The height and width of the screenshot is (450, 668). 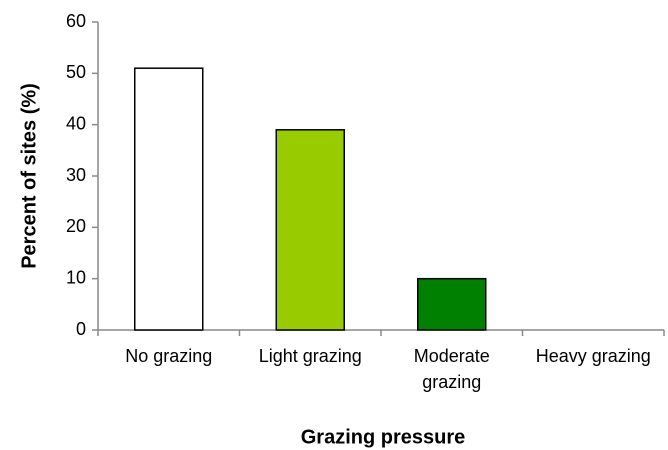 I want to click on x-tick-label: Light grazing, so click(x=310, y=356).